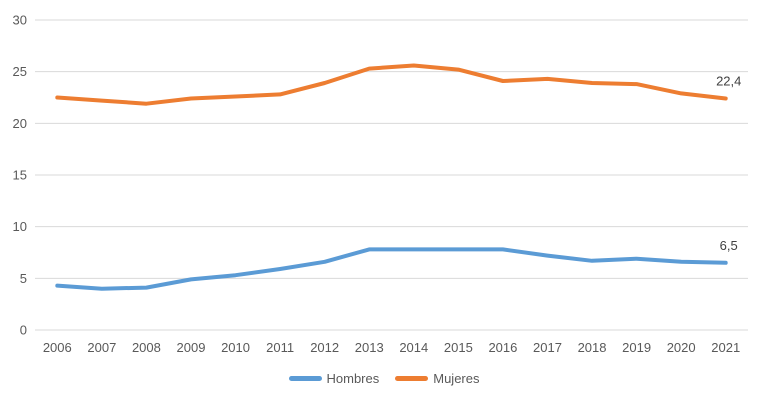  Describe the element at coordinates (384, 378) in the screenshot. I see `legend: Hombres Mujeres` at that location.